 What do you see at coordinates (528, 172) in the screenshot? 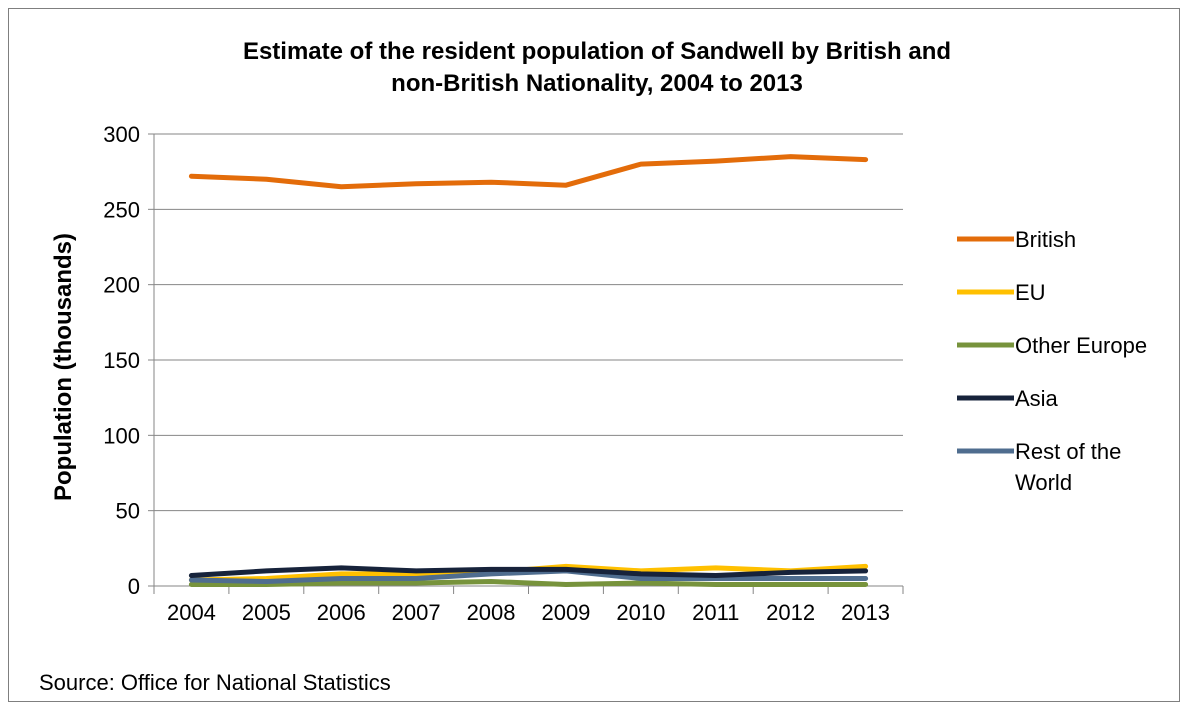
I see `series-line-british` at bounding box center [528, 172].